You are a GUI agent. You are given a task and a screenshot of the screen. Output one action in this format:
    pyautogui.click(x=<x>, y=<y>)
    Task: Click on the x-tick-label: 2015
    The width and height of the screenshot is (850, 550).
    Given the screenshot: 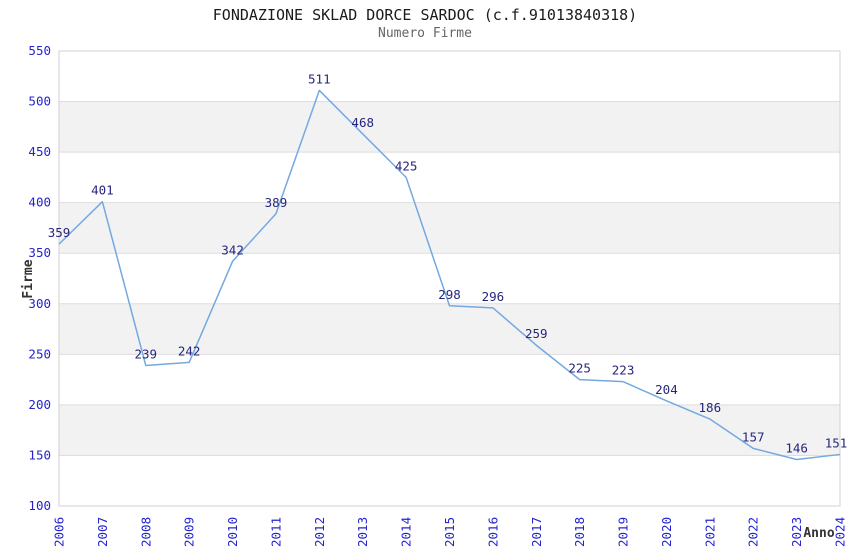 What is the action you would take?
    pyautogui.click(x=449, y=532)
    